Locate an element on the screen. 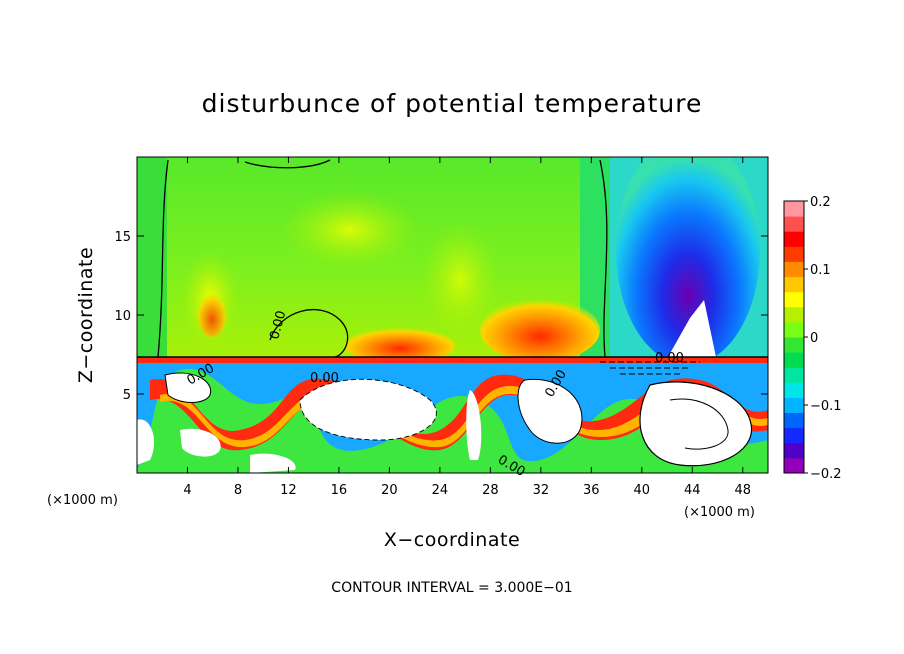 This screenshot has height=654, width=904. x-tick-label: 28 is located at coordinates (490, 490).